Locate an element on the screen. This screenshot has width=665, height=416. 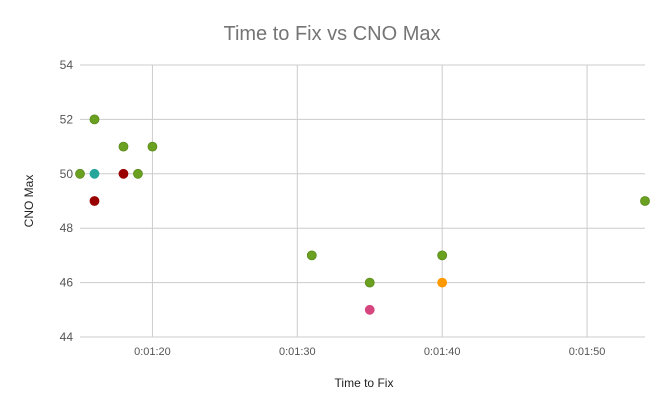
y-tick-label: 50 is located at coordinates (67, 174).